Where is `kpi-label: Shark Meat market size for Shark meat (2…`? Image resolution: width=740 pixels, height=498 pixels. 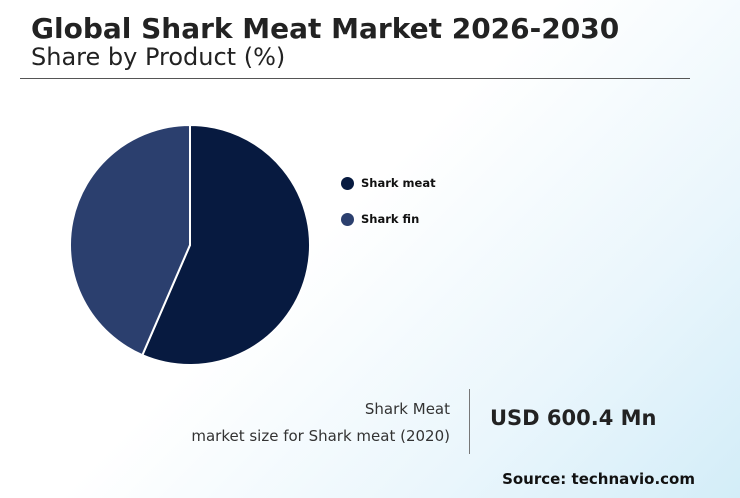
kpi-label: Shark Meat market size for Shark meat (2… is located at coordinates (320, 422).